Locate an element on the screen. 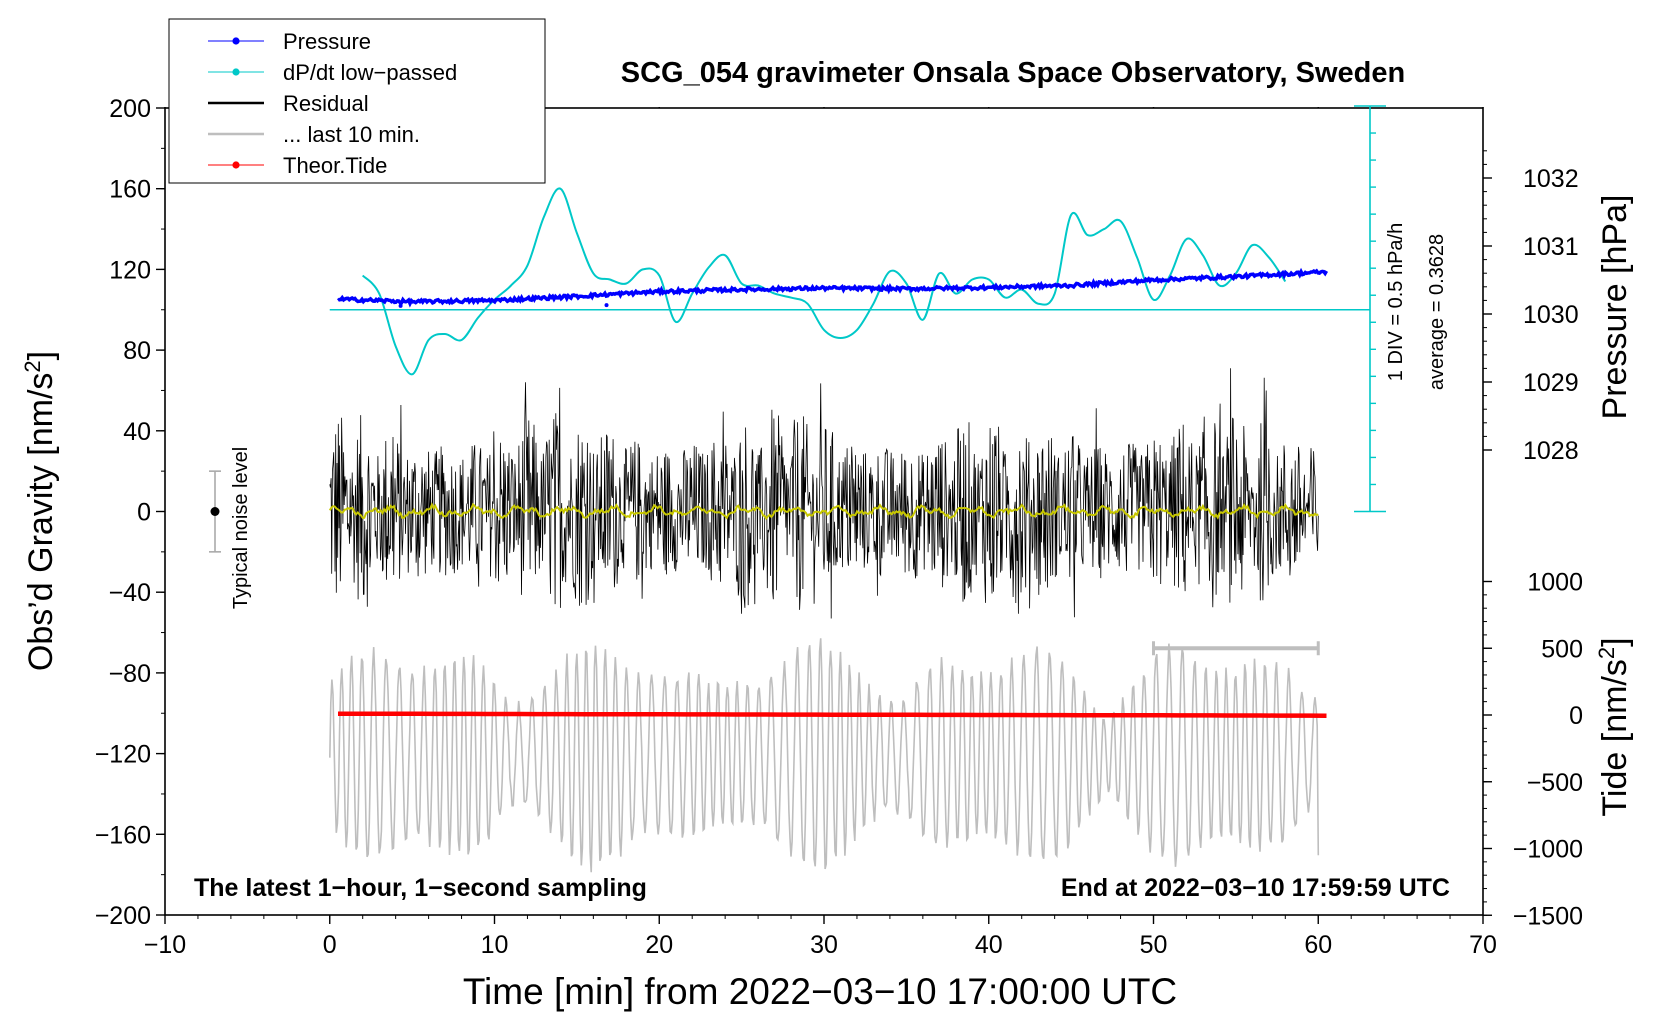 Image resolution: width=1660 pixels, height=1020 pixels. pressure-series is located at coordinates (832, 287).